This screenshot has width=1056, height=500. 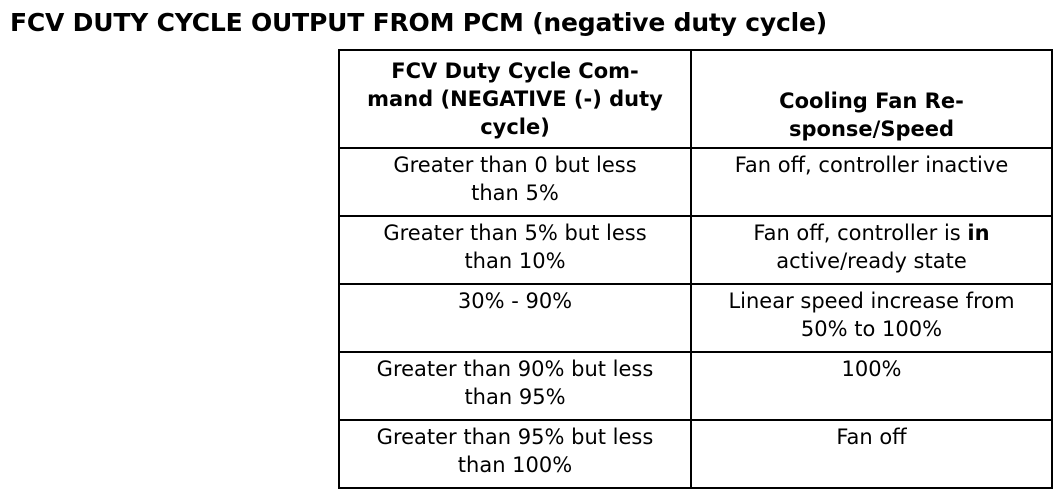 I want to click on cell-line: Fan off, controller inactive, so click(x=871, y=165).